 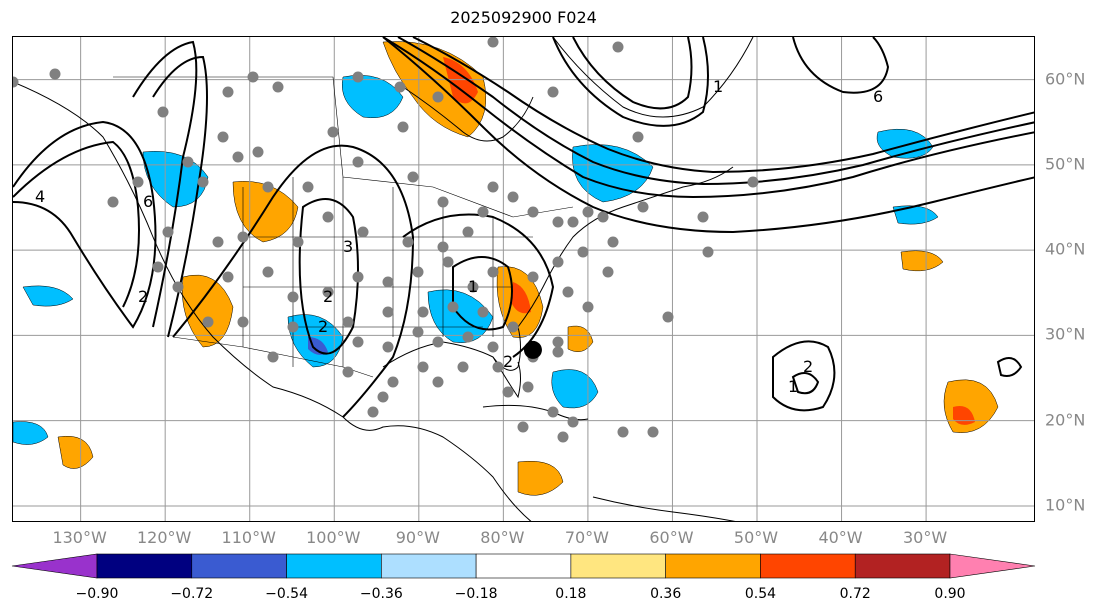 What do you see at coordinates (97, 594) in the screenshot?
I see `colorbar-tick-label: −0.90` at bounding box center [97, 594].